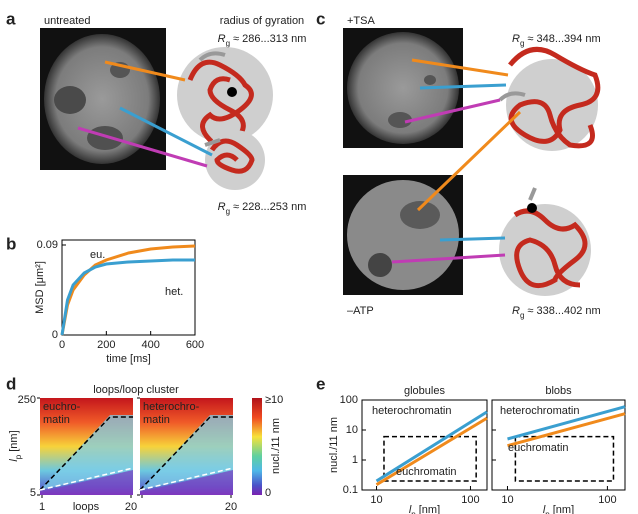 The width and height of the screenshot is (638, 514). What do you see at coordinates (40, 287) in the screenshot?
I see `y-axis-label: MSD [μm²]` at bounding box center [40, 287].